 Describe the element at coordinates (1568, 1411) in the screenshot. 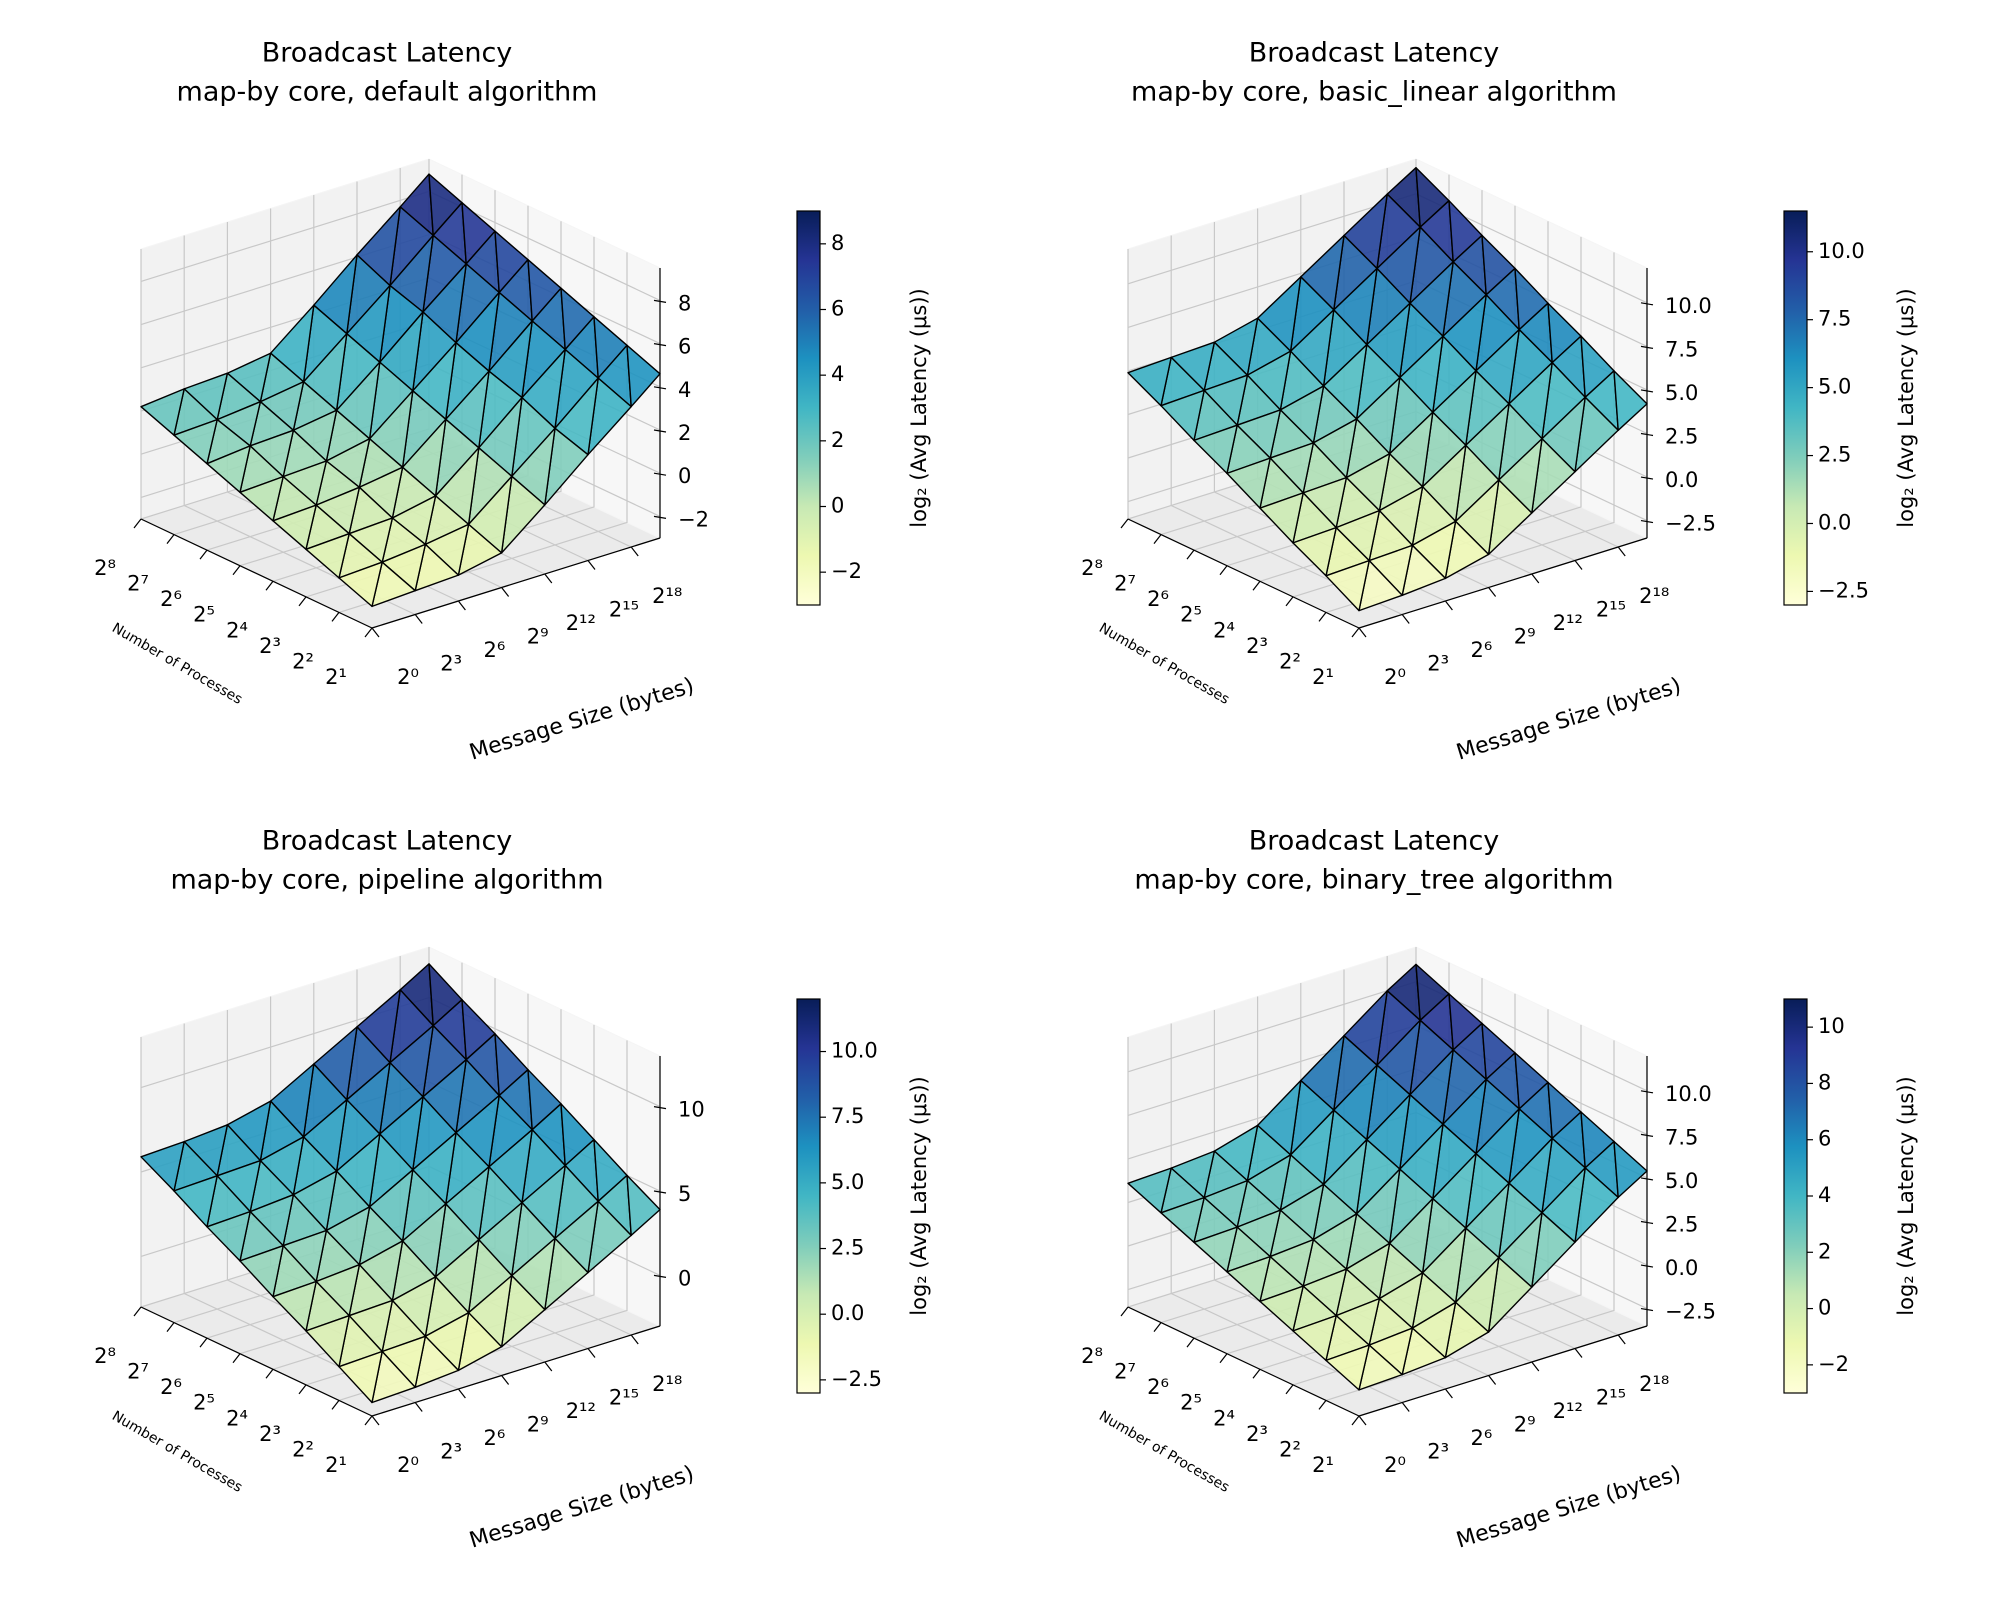

I see `x-tick-label: 2¹²` at that location.